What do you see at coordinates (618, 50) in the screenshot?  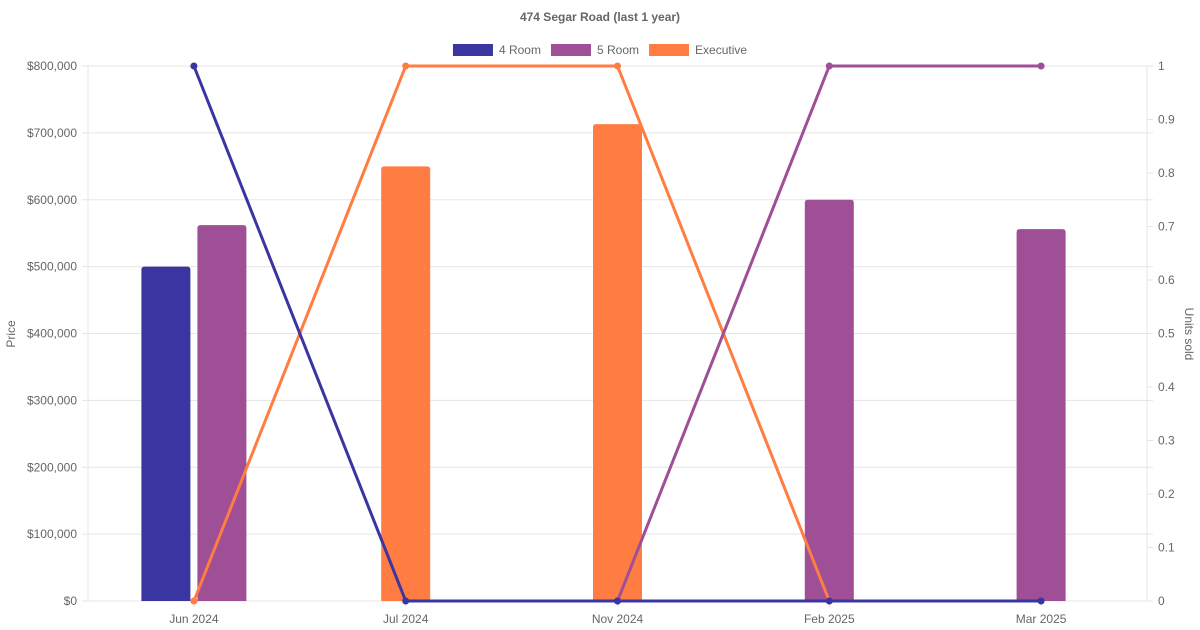 I see `legend-label: 5 Room` at bounding box center [618, 50].